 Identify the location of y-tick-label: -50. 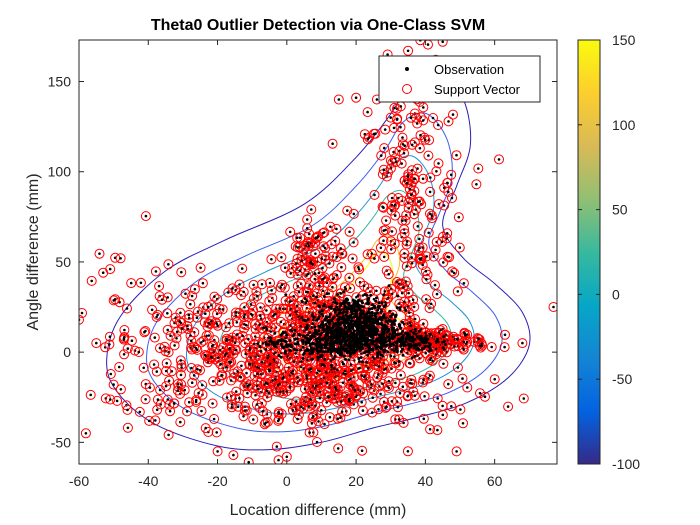
(61, 442).